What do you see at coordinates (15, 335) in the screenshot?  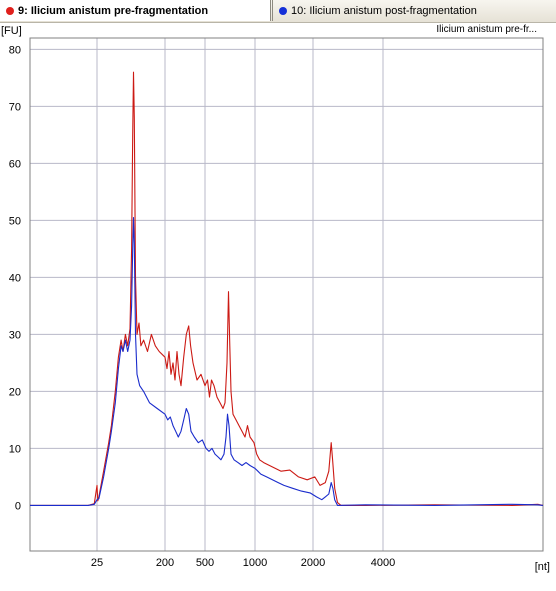 I see `y-tick-label: 30` at bounding box center [15, 335].